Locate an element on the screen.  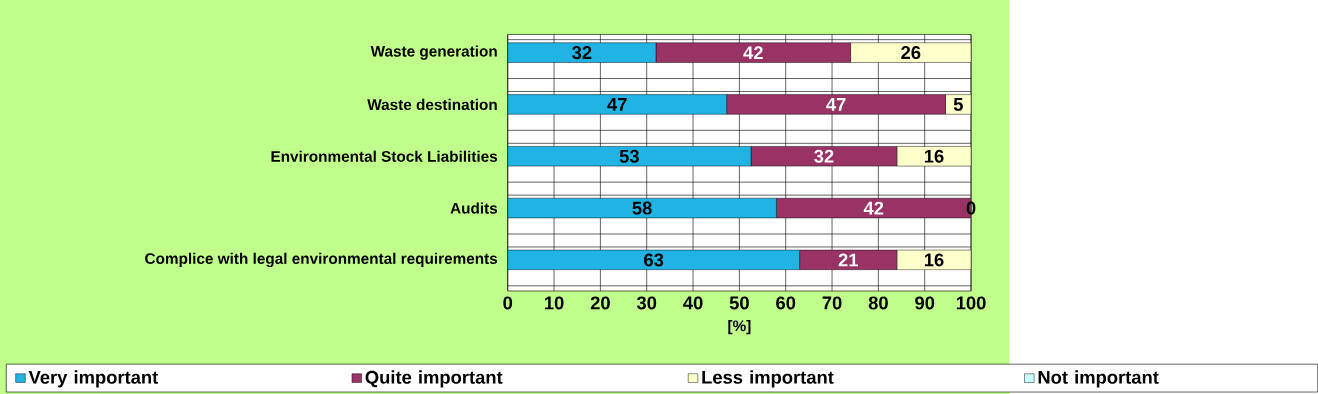
y-tick-label: Waste generation is located at coordinates (433, 52).